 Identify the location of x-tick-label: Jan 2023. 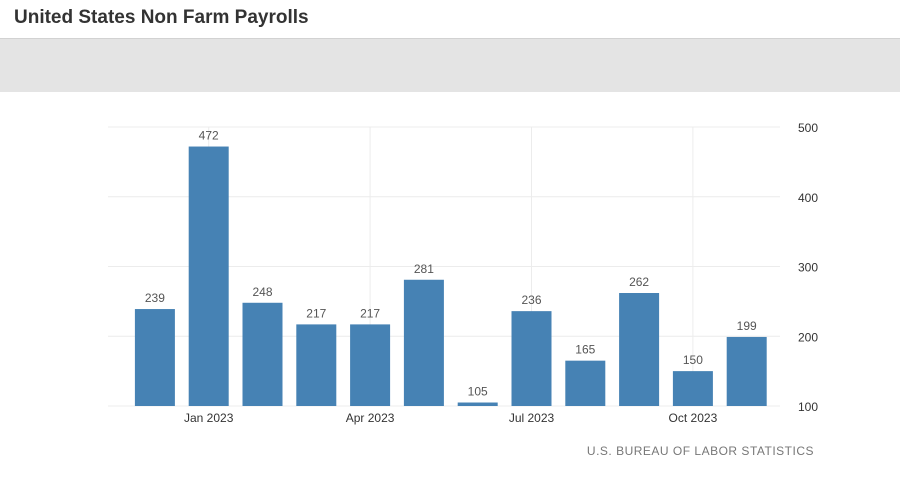
(209, 418).